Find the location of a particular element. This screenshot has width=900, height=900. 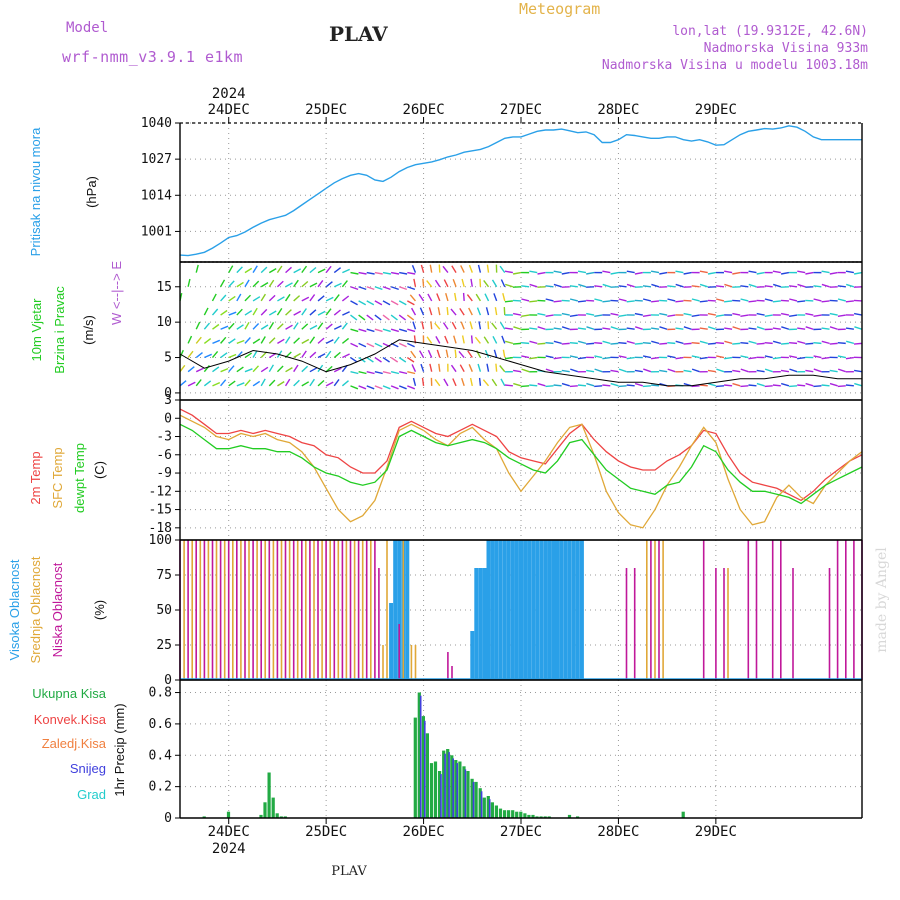

wind-panel: 0 5 10 15 is located at coordinates (509, 331).